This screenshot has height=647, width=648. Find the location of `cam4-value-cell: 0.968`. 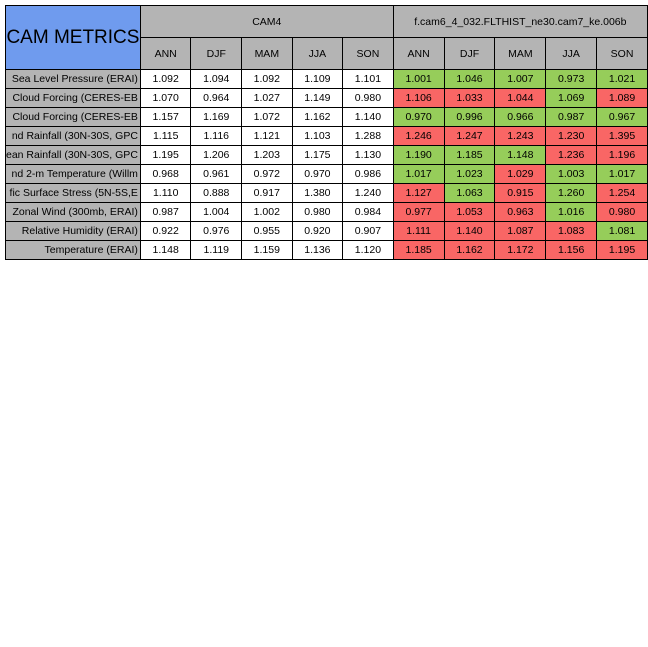

cam4-value-cell: 0.968 is located at coordinates (165, 174).